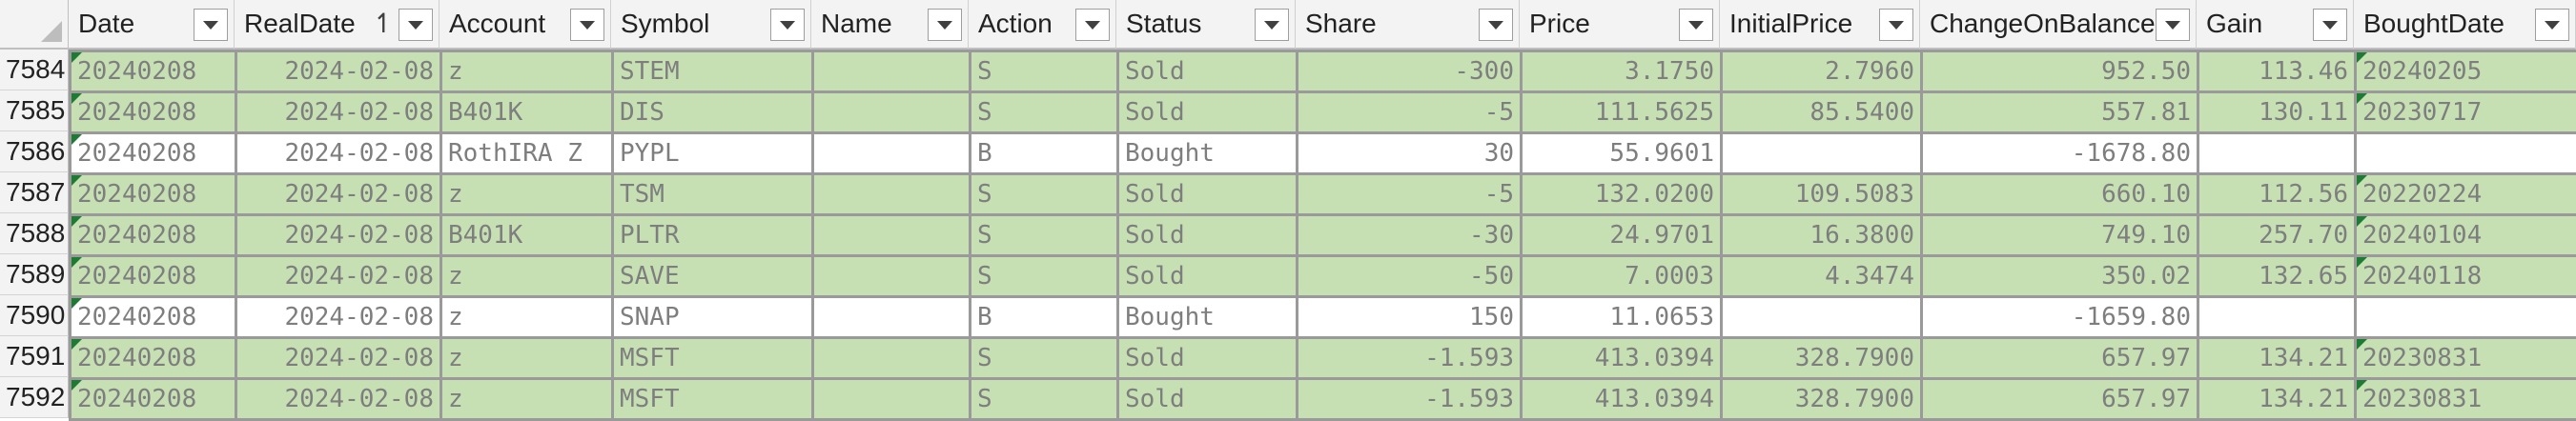 The width and height of the screenshot is (2576, 421). Describe the element at coordinates (1822, 317) in the screenshot. I see `cell-initialprice` at that location.